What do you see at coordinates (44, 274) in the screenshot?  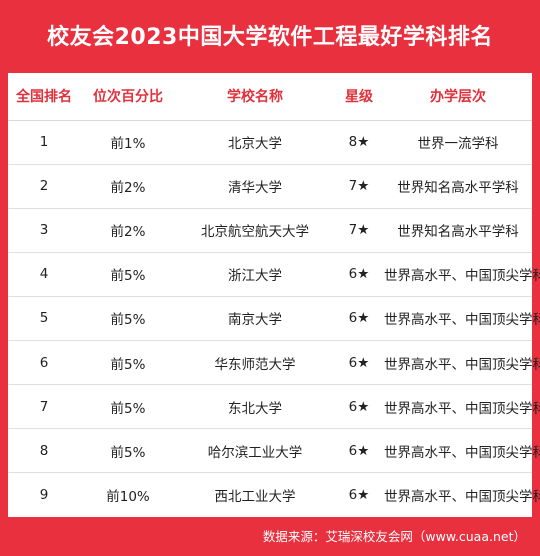 I see `cell-rank: 4` at bounding box center [44, 274].